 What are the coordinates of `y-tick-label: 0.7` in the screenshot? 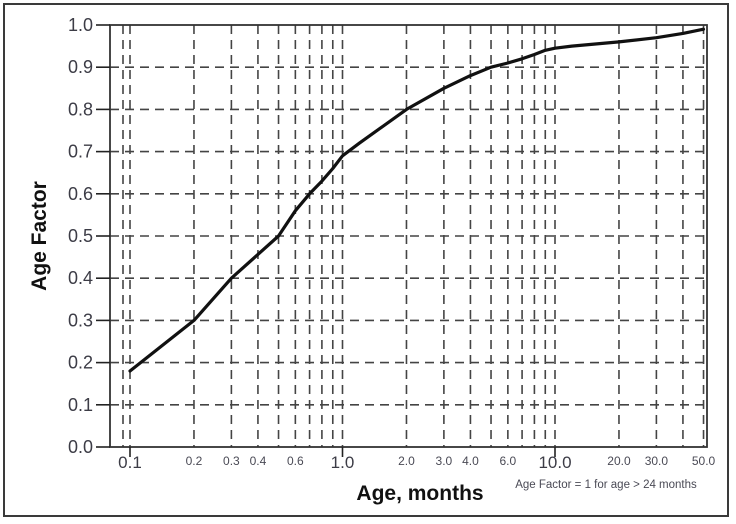 It's located at (80, 152).